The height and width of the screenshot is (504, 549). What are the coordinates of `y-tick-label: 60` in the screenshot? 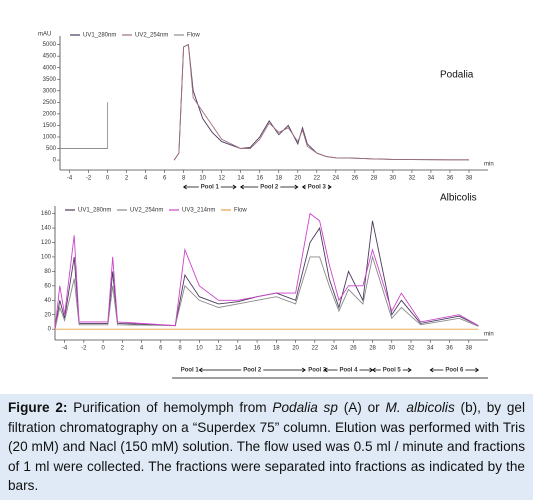 It's located at (47, 286).